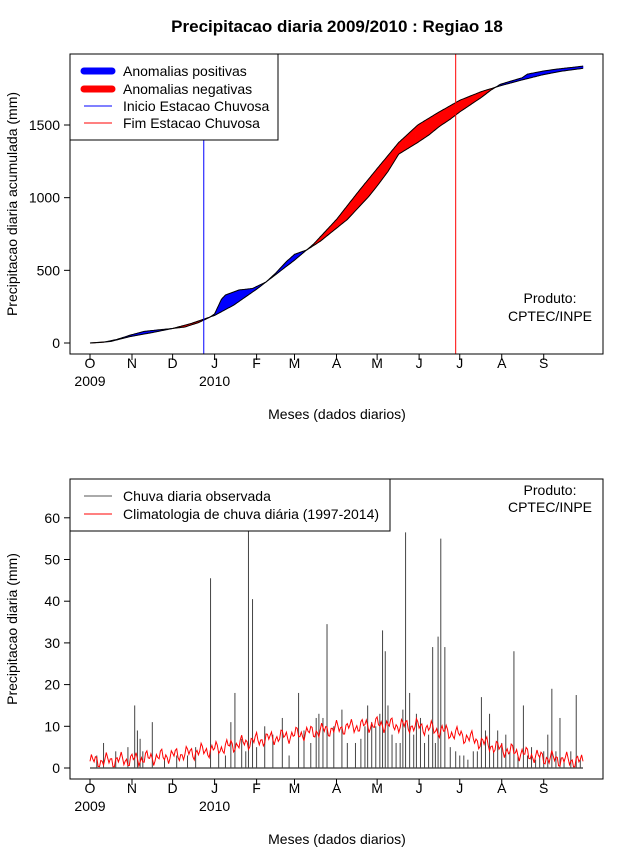 This screenshot has height=850, width=640. Describe the element at coordinates (173, 788) in the screenshot. I see `daily-x-tick-label: D` at that location.